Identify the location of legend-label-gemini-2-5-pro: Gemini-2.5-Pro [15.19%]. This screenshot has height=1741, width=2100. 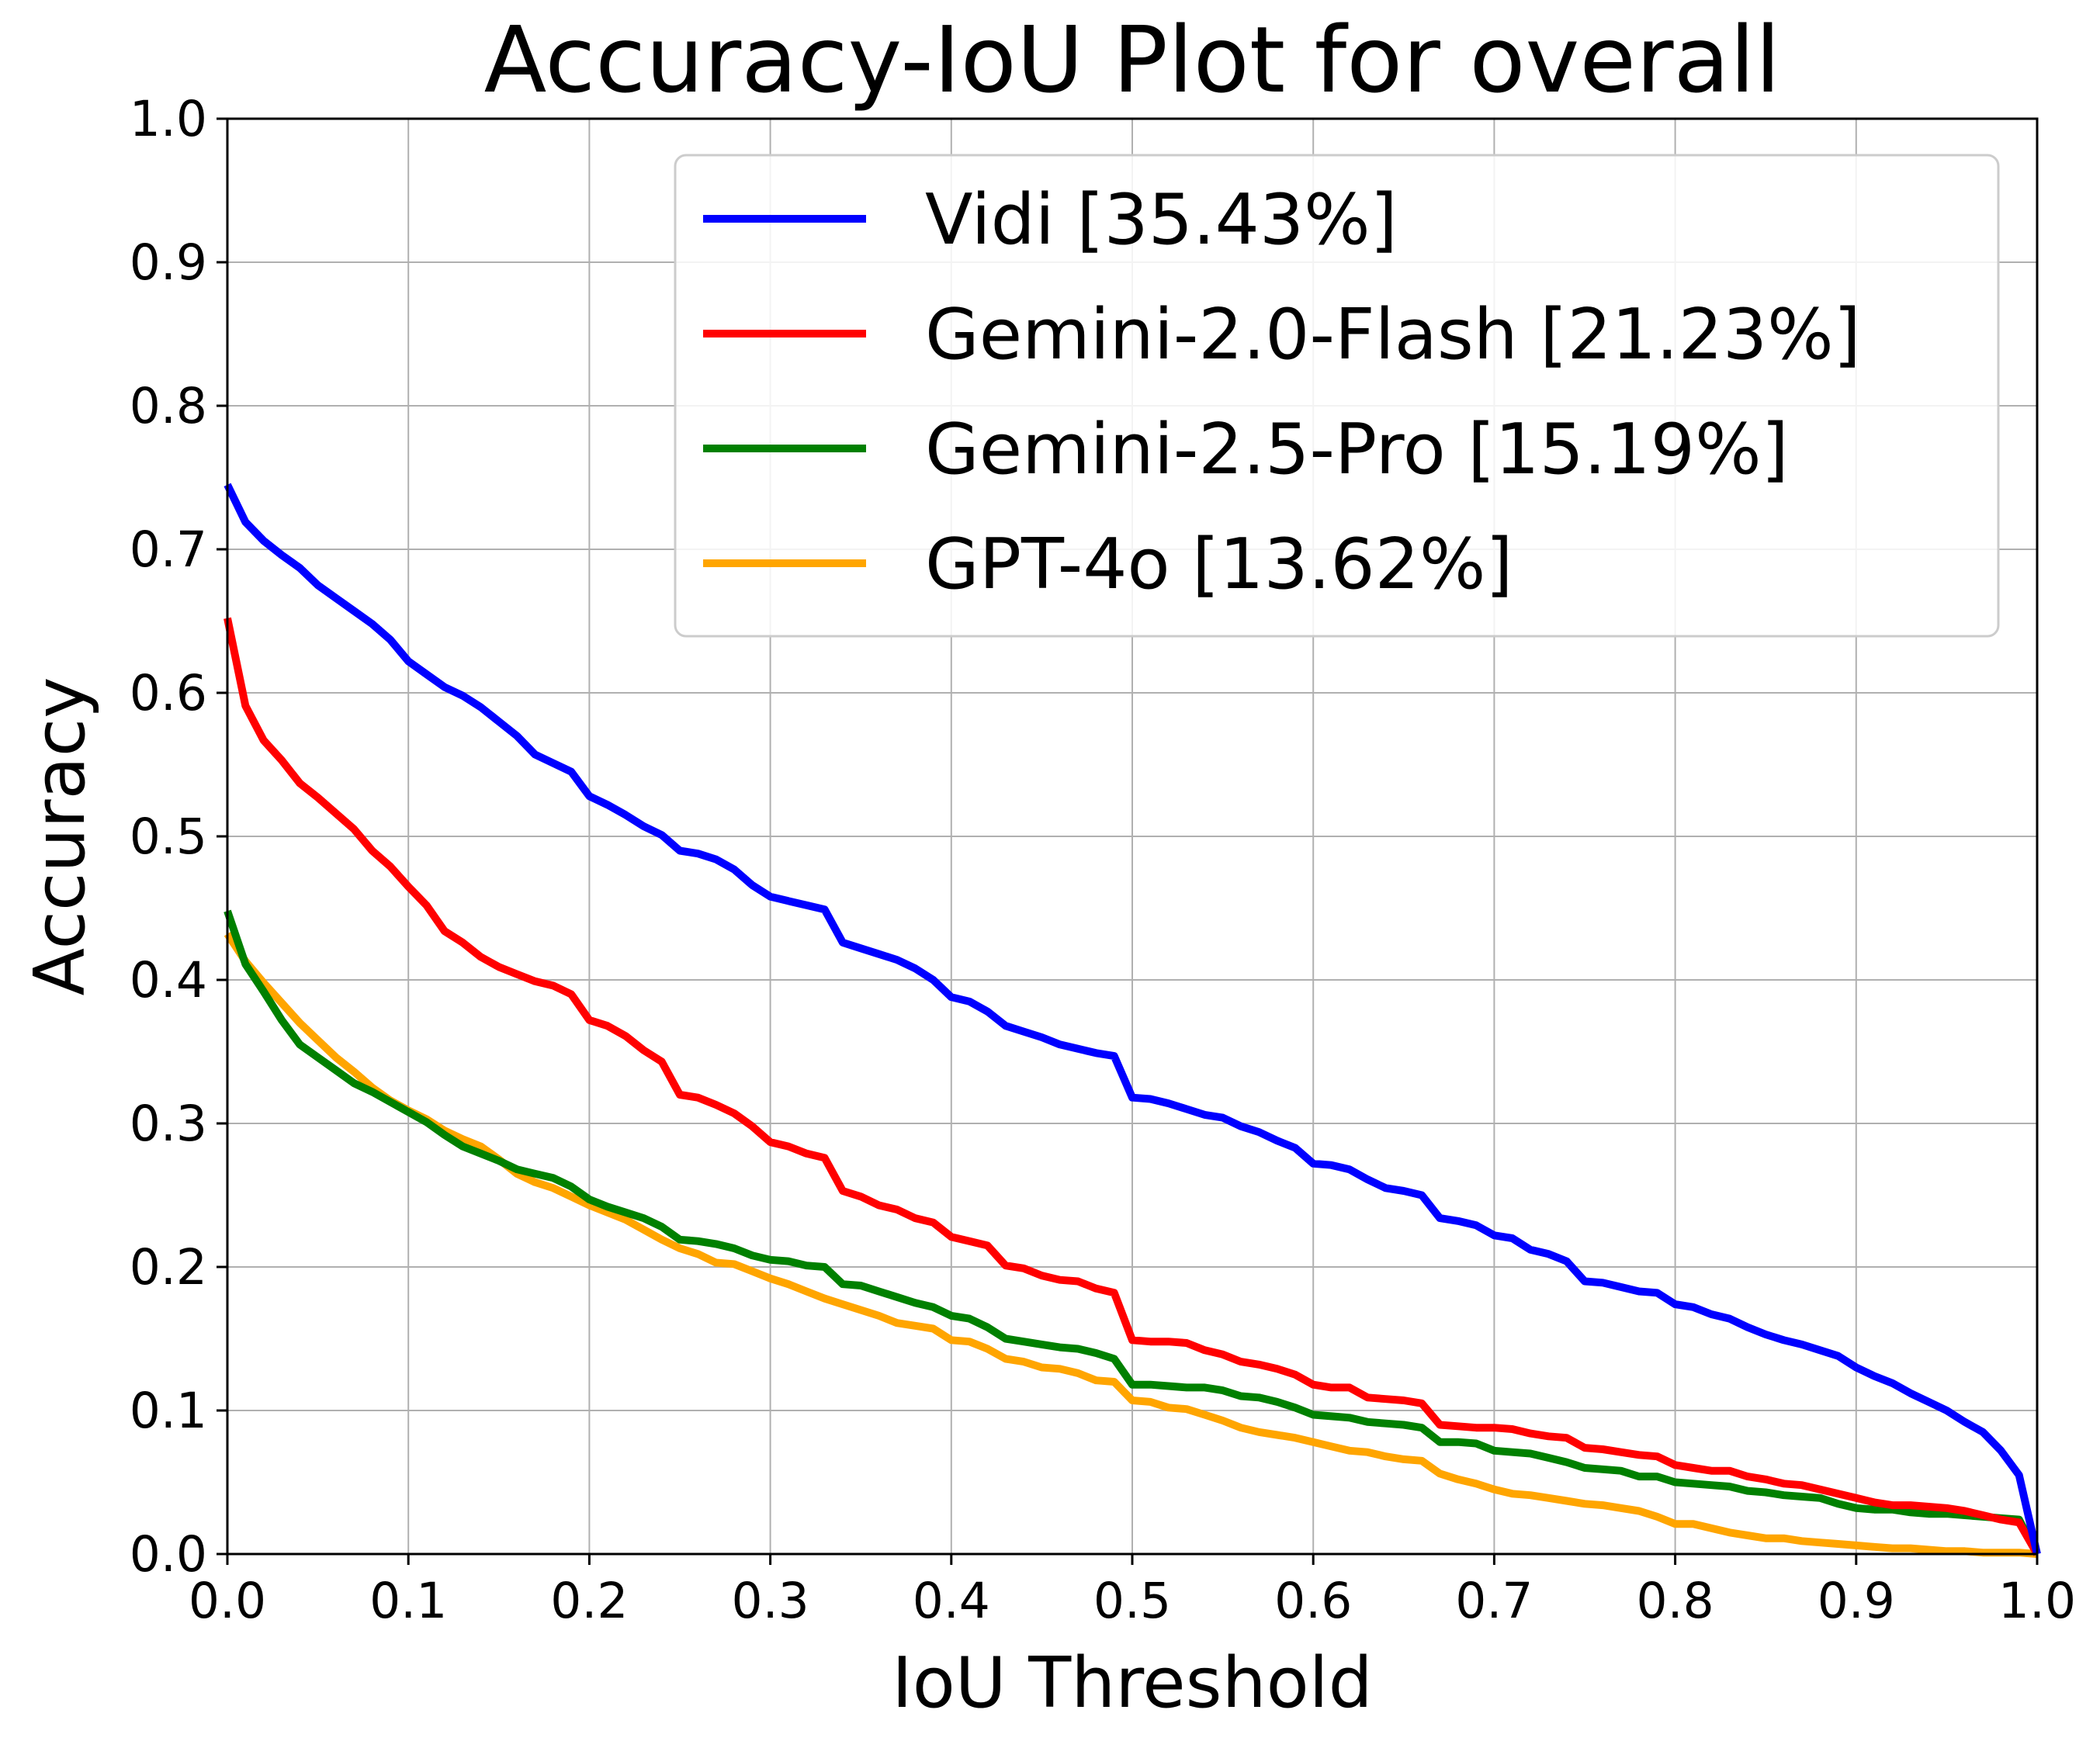
(1357, 449).